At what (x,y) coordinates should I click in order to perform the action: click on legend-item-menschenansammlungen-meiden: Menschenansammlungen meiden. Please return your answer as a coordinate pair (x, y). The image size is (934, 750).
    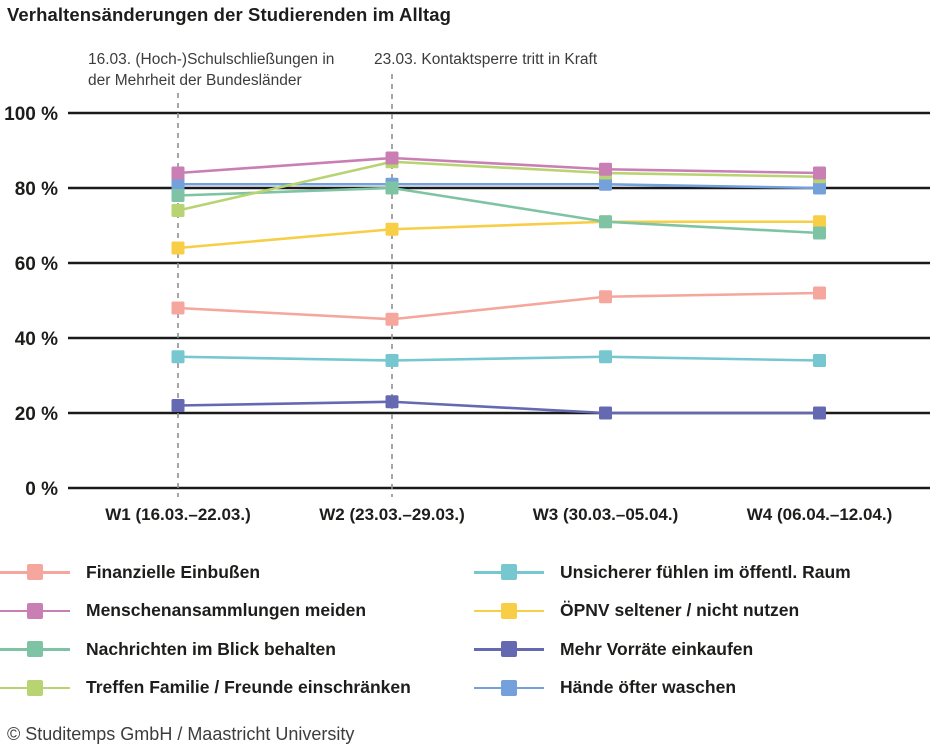
    Looking at the image, I should click on (235, 611).